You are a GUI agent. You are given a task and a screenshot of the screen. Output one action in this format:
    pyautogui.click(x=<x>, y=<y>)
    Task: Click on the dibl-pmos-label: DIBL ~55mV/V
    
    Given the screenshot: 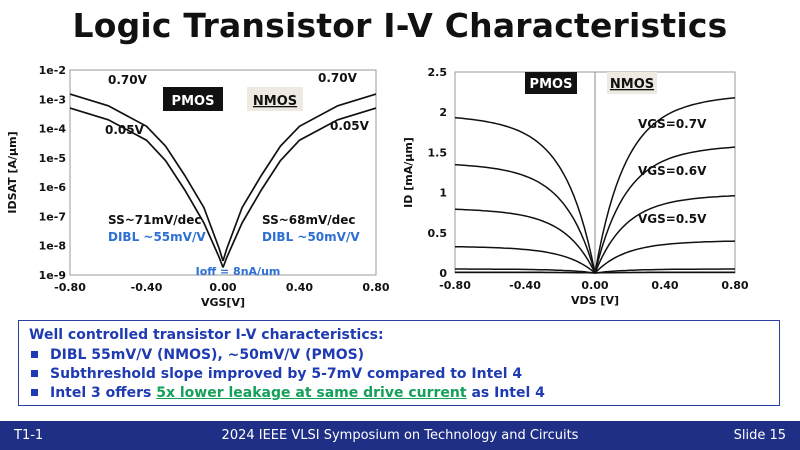 What is the action you would take?
    pyautogui.click(x=157, y=237)
    